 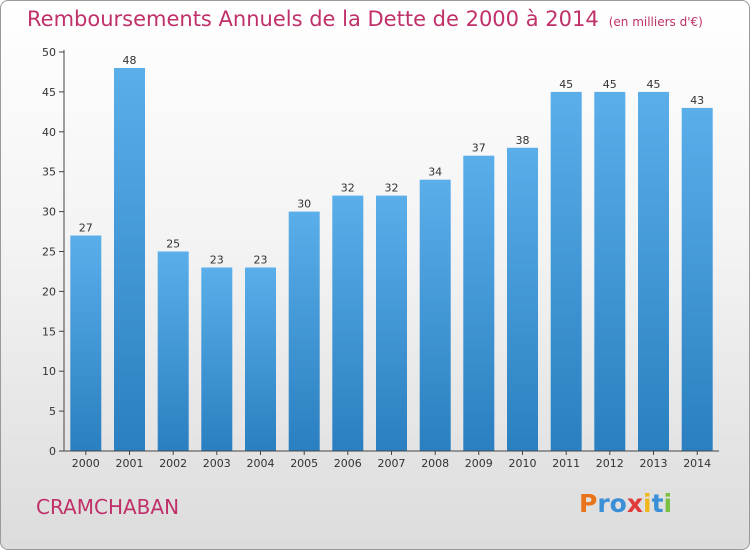 I want to click on x-tick-label-2013: 2013, so click(x=654, y=463).